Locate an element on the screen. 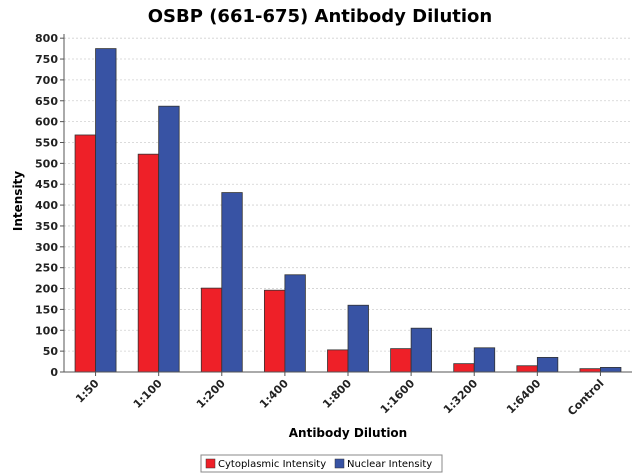 The height and width of the screenshot is (475, 640). y-tick-label: 700 is located at coordinates (46, 80).